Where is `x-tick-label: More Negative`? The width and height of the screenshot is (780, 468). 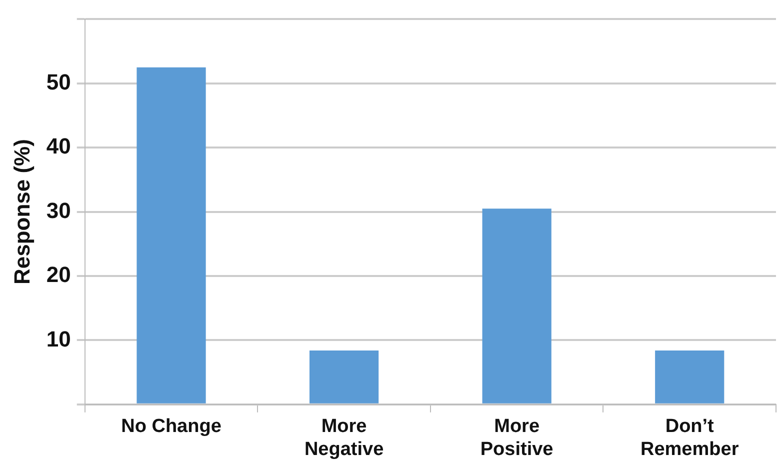
x-tick-label: More Negative is located at coordinates (344, 438).